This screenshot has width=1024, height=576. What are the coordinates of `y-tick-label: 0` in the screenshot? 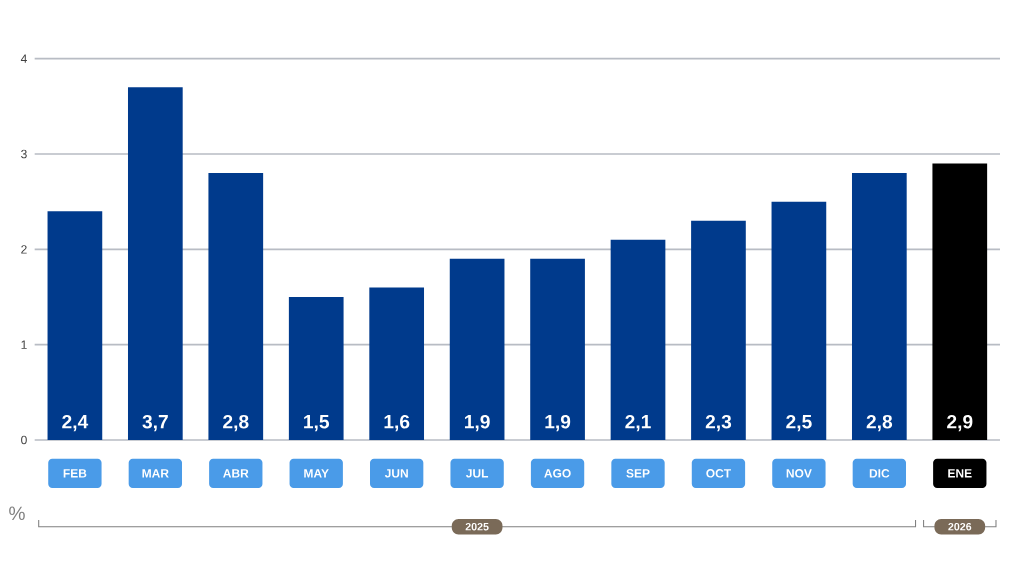 It's located at (24, 440).